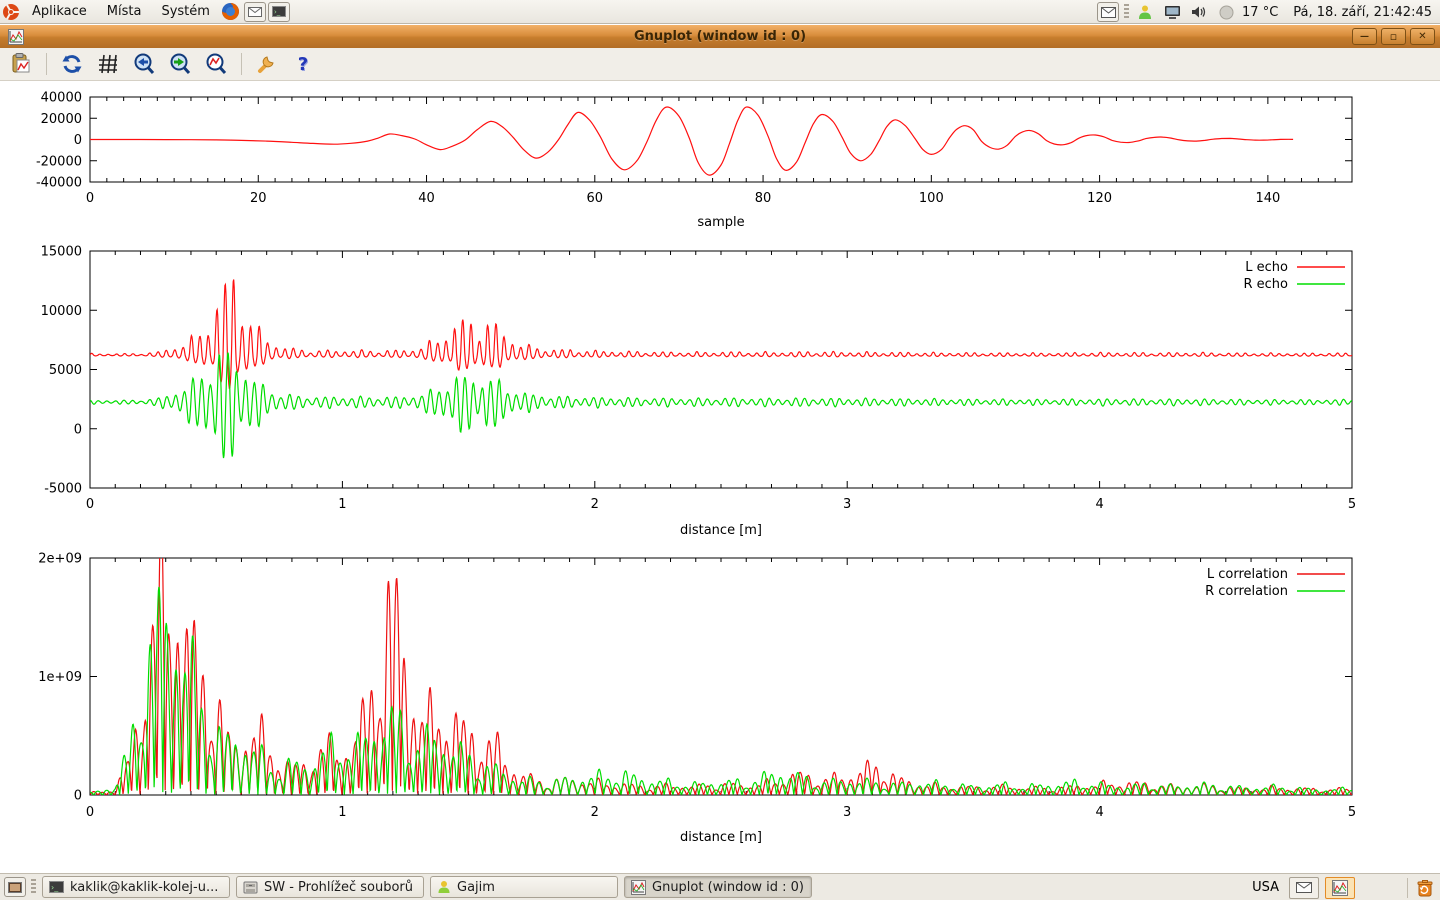 The height and width of the screenshot is (901, 1440). What do you see at coordinates (1127, 12) in the screenshot?
I see `tray-grip-handle` at bounding box center [1127, 12].